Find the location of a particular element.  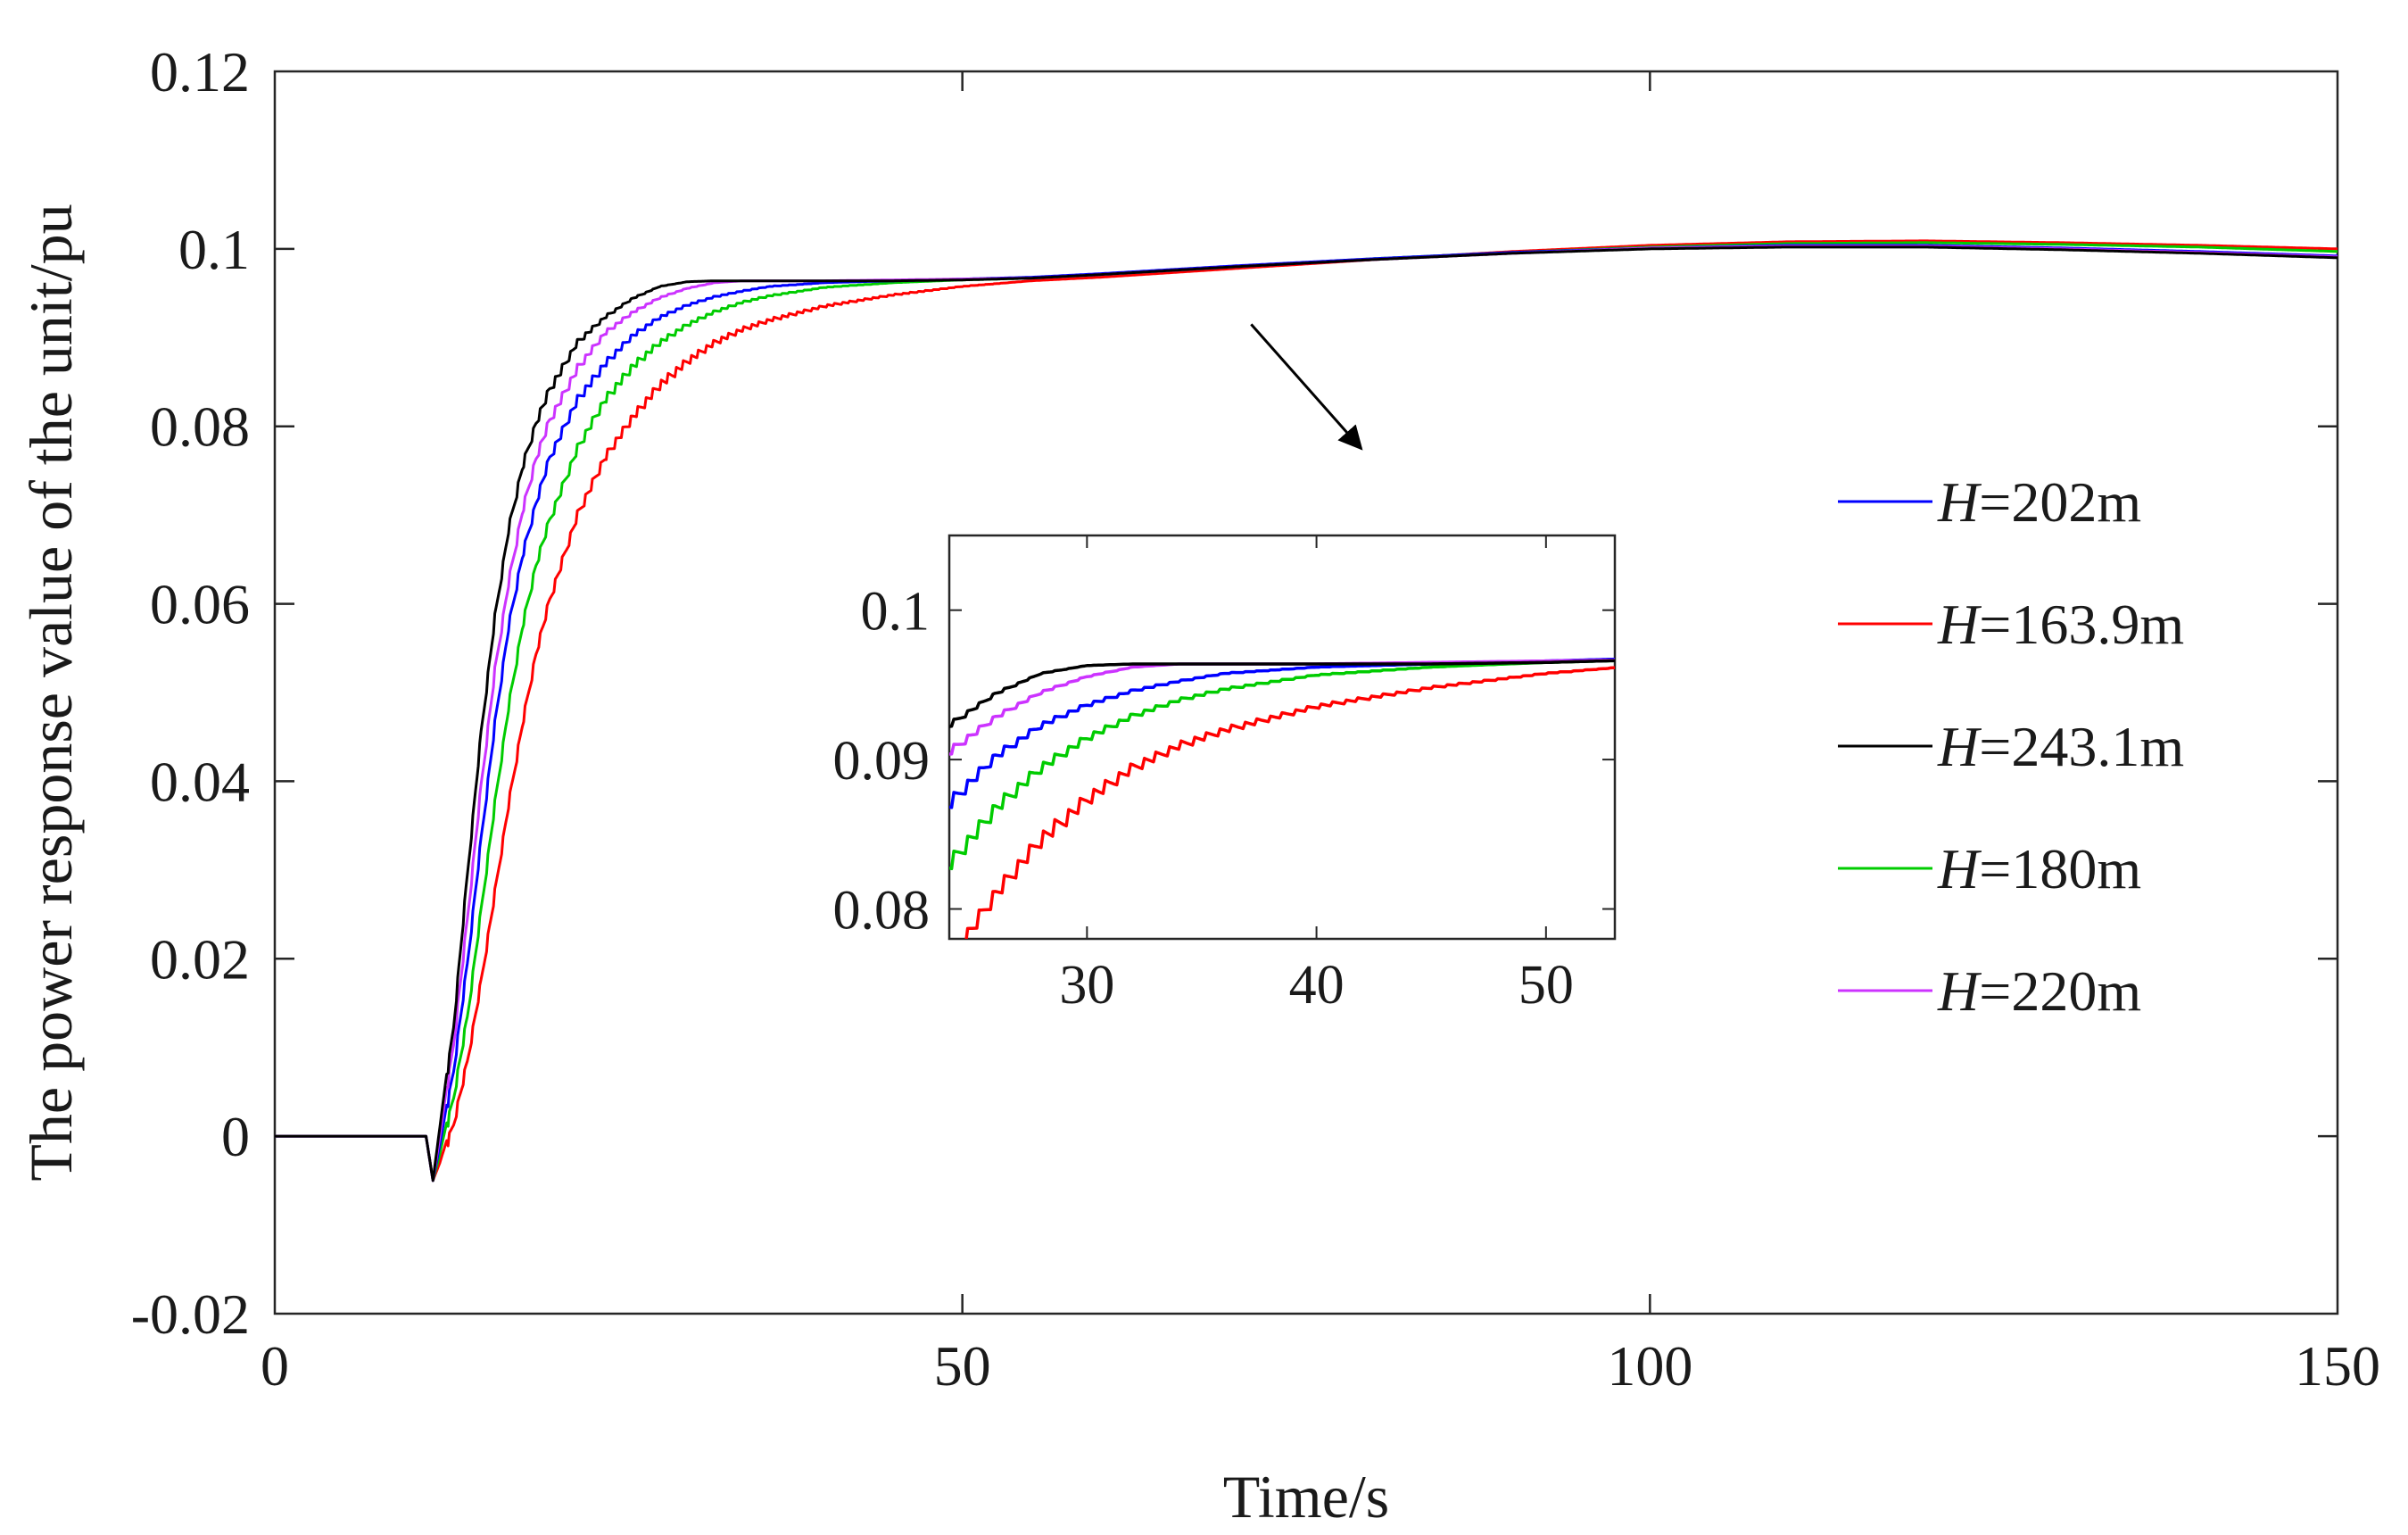

legend: H=202m H=163.9m H=243.1m H=180m H=220m is located at coordinates (2011, 747).